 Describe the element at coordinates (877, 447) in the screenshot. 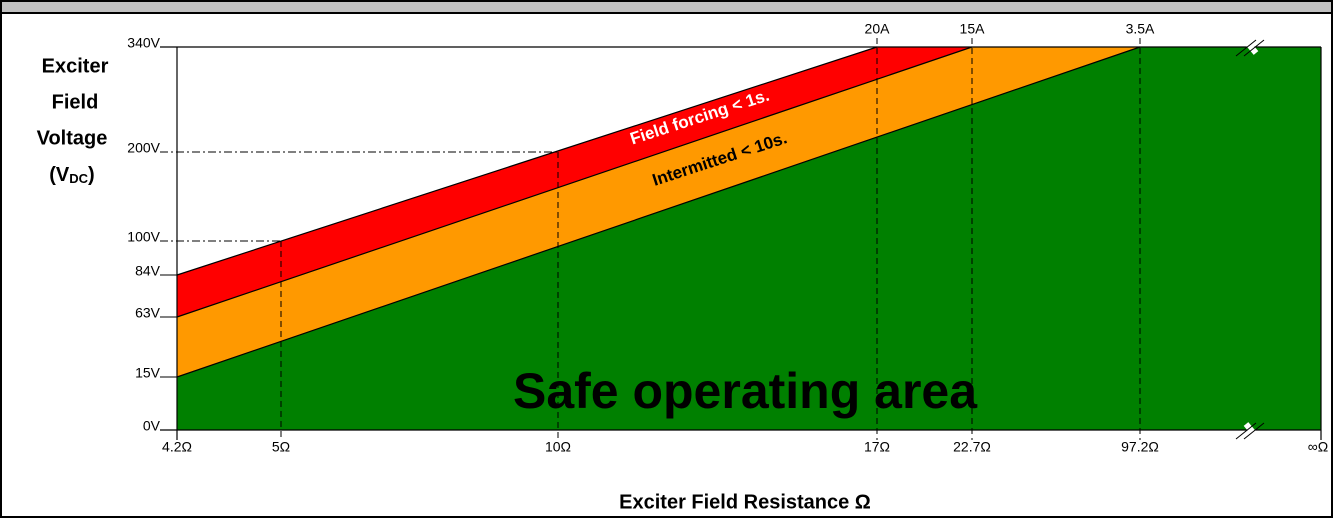

I see `x-tick-label: 17Ω` at that location.